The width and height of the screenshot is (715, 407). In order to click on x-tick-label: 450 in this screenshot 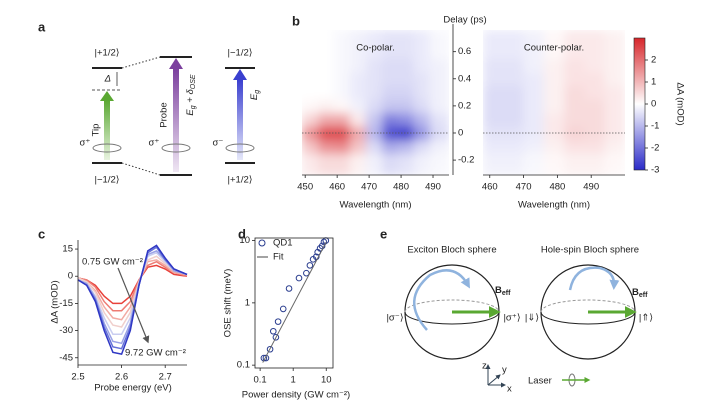, I will do `click(305, 187)`.